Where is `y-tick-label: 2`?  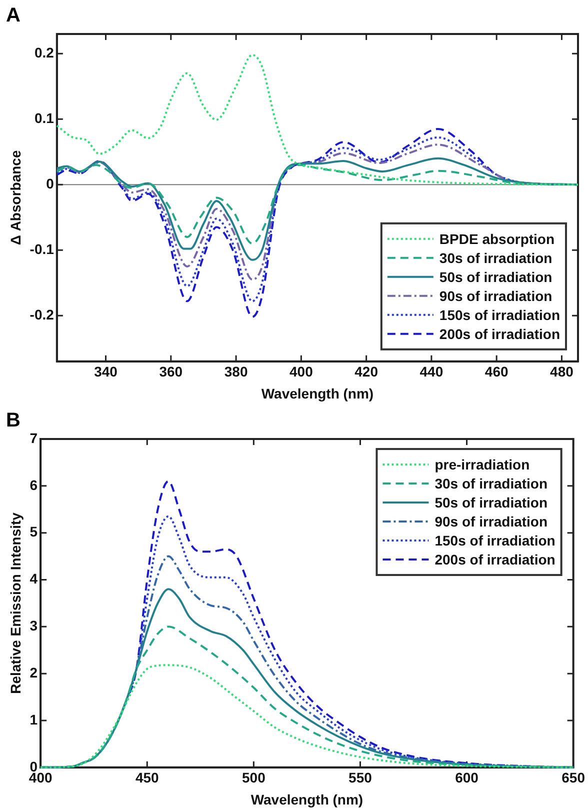 y-tick-label: 2 is located at coordinates (34, 672).